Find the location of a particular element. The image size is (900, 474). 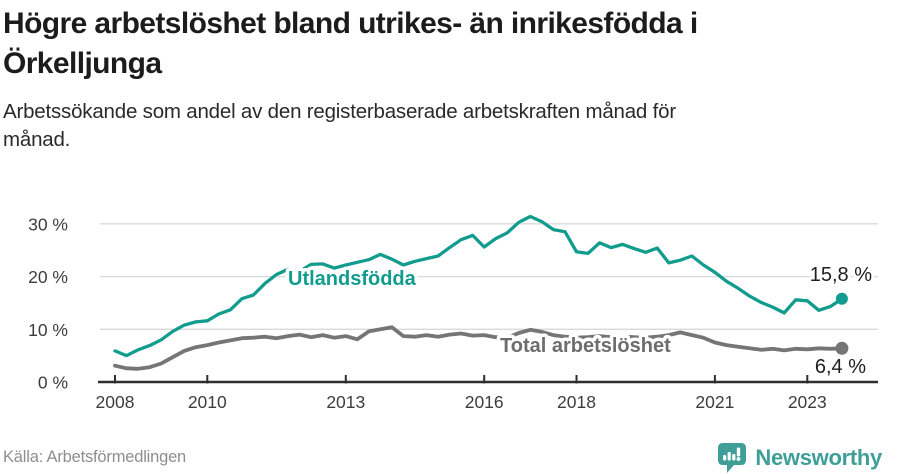

x-tick-label-2021: 2021 is located at coordinates (714, 402).